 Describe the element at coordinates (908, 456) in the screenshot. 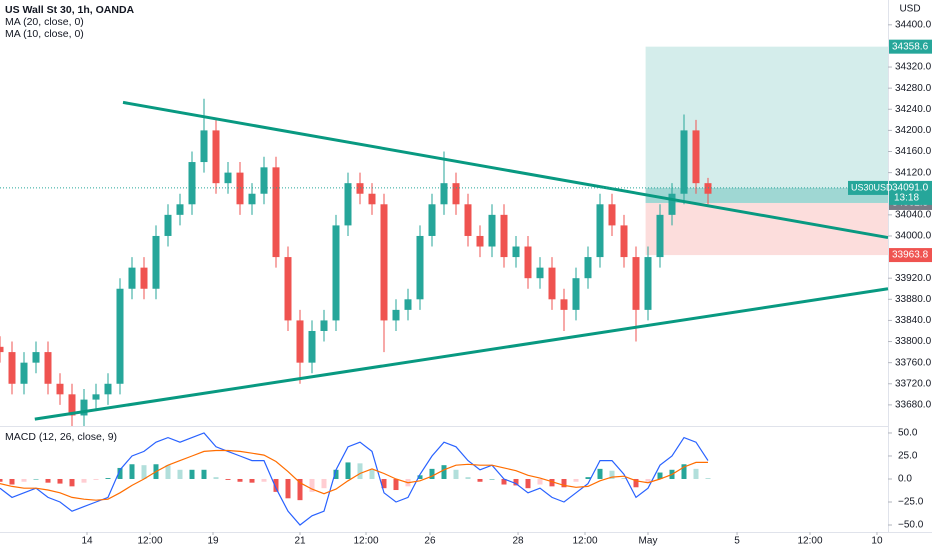

I see `y-tick-label: 25.0` at that location.